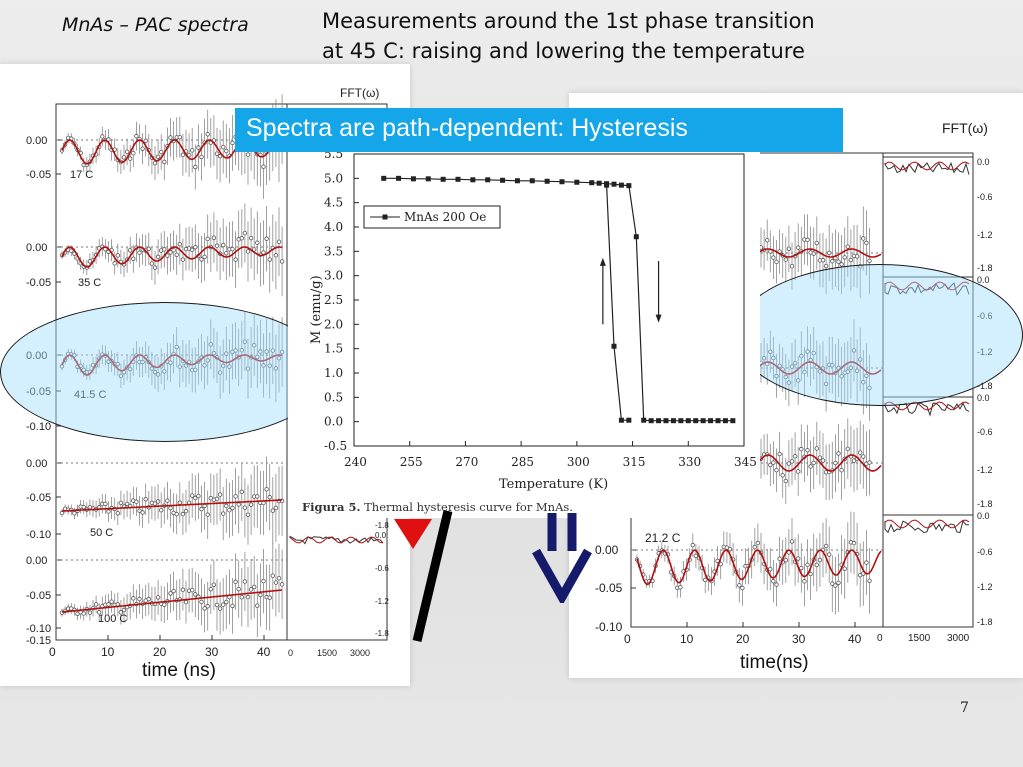  I want to click on right-x-tick-label: 0, so click(627, 639).